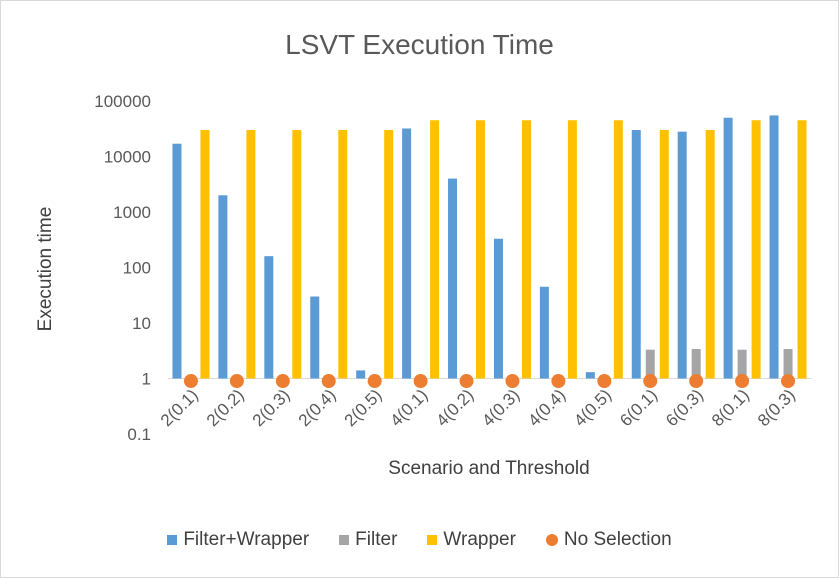  I want to click on legend-item-no-selection: No Selection, so click(608, 540).